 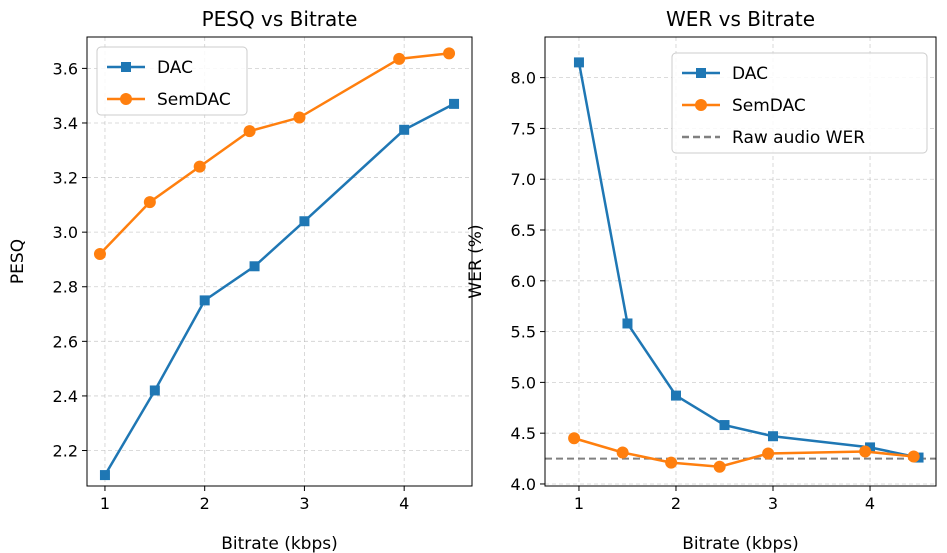 What do you see at coordinates (523, 484) in the screenshot?
I see `y-tick-label: 4.0` at bounding box center [523, 484].